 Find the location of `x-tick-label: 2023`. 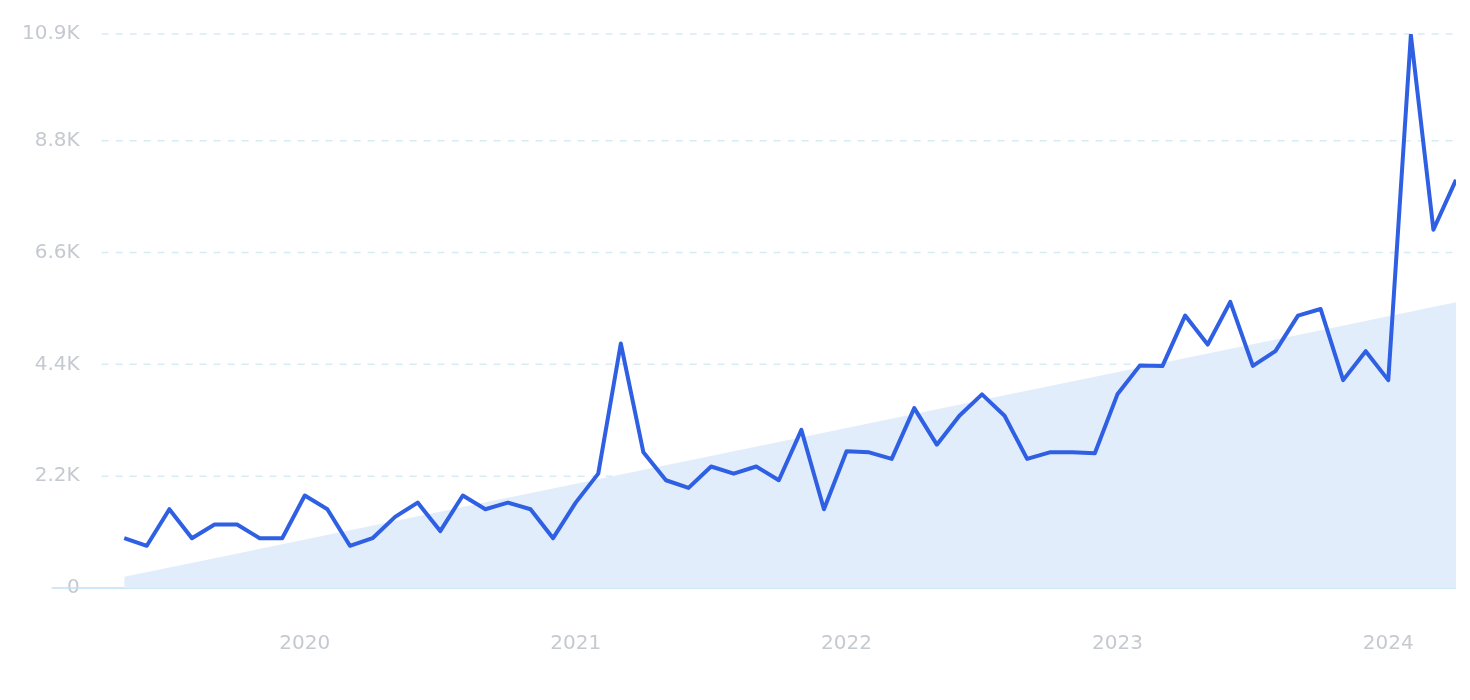

x-tick-label: 2023 is located at coordinates (1117, 642).